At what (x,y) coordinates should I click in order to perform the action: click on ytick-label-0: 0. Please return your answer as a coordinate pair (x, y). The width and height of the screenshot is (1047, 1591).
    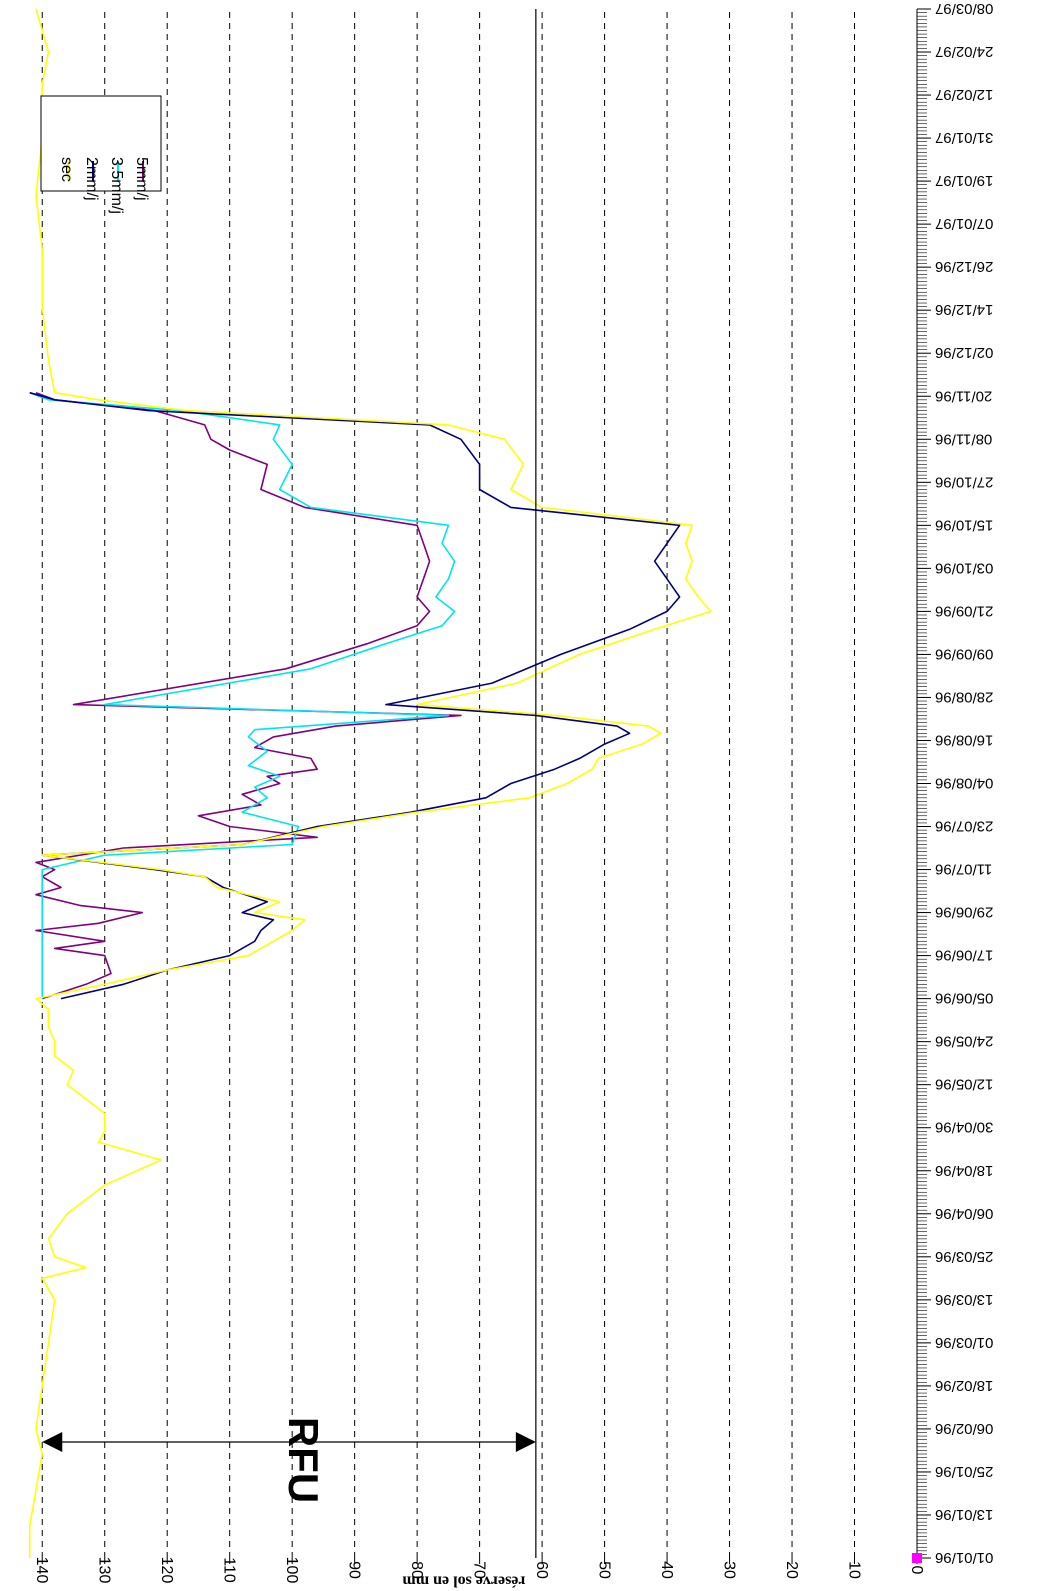
    Looking at the image, I should click on (916, 1570).